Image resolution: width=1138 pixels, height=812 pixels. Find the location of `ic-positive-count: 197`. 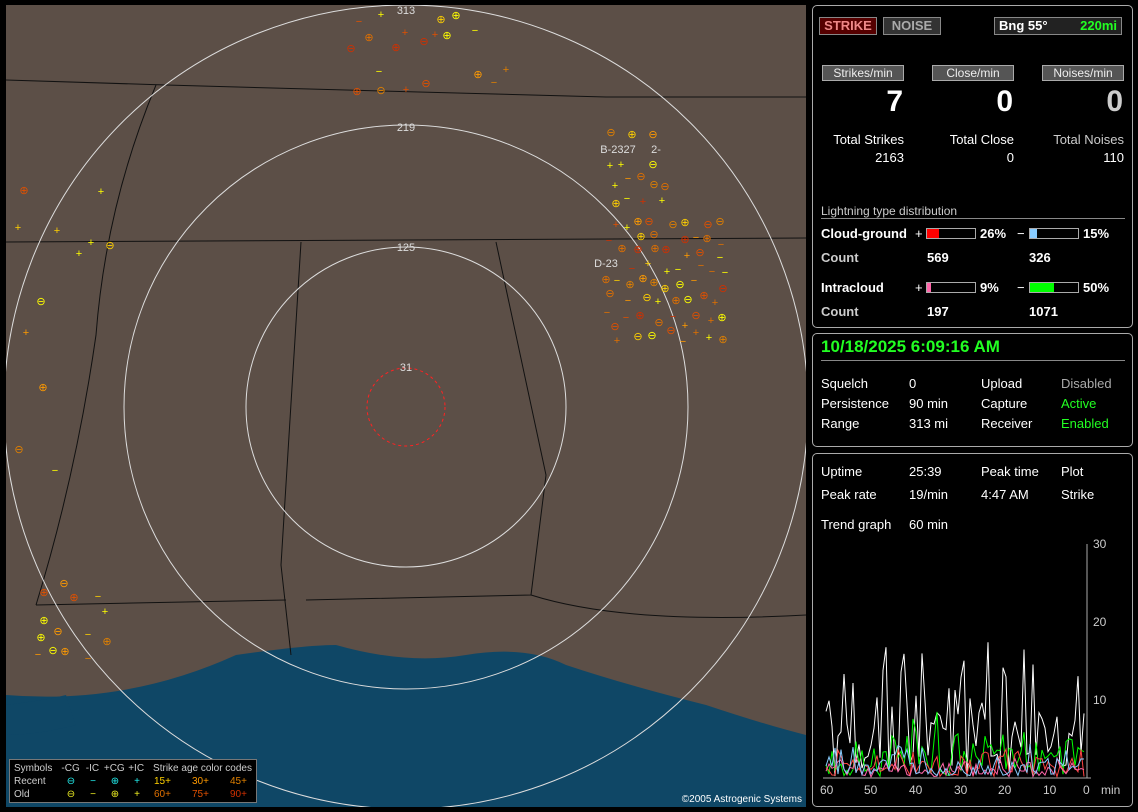

ic-positive-count: 197 is located at coordinates (938, 311).